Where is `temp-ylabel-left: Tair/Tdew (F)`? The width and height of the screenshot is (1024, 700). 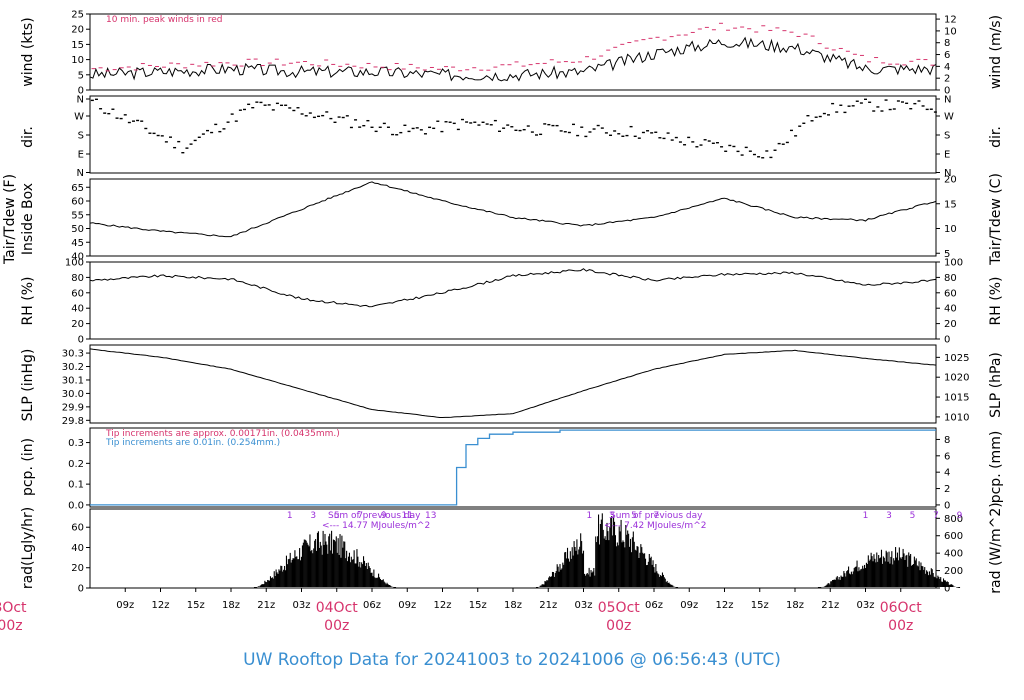 temp-ylabel-left: Tair/Tdew (F) is located at coordinates (10, 219).